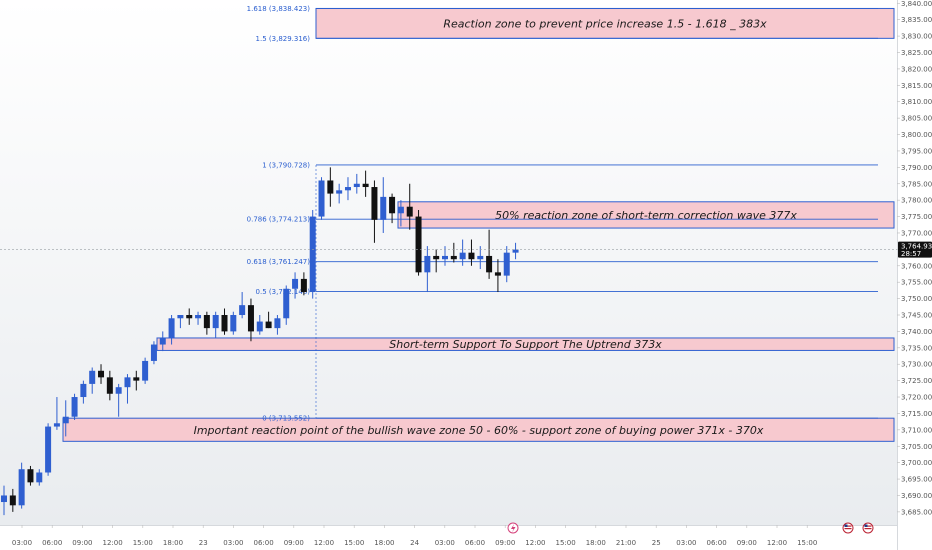 Image resolution: width=932 pixels, height=550 pixels. What do you see at coordinates (294, 543) in the screenshot?
I see `x-tick-label-9: 09:00` at bounding box center [294, 543].